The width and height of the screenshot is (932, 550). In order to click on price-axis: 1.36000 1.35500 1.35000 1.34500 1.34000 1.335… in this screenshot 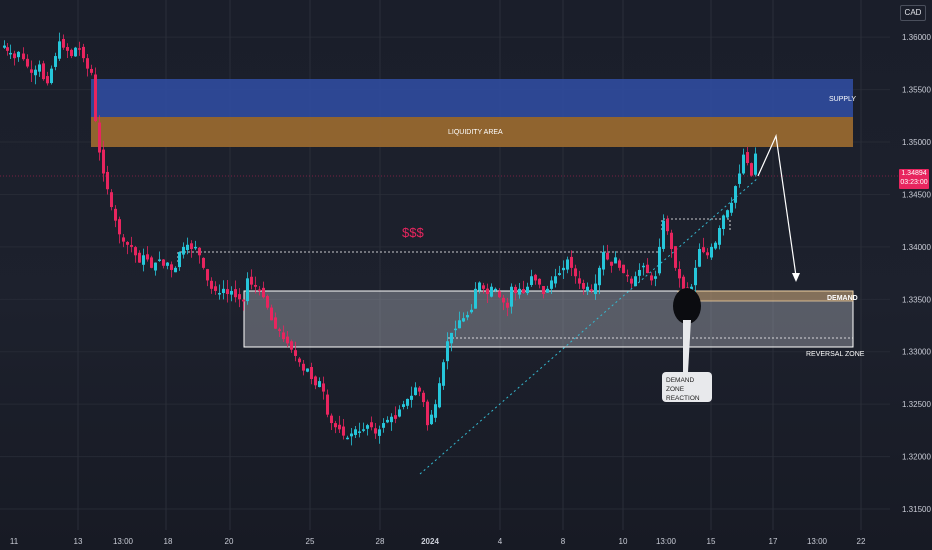, I will do `click(916, 273)`.